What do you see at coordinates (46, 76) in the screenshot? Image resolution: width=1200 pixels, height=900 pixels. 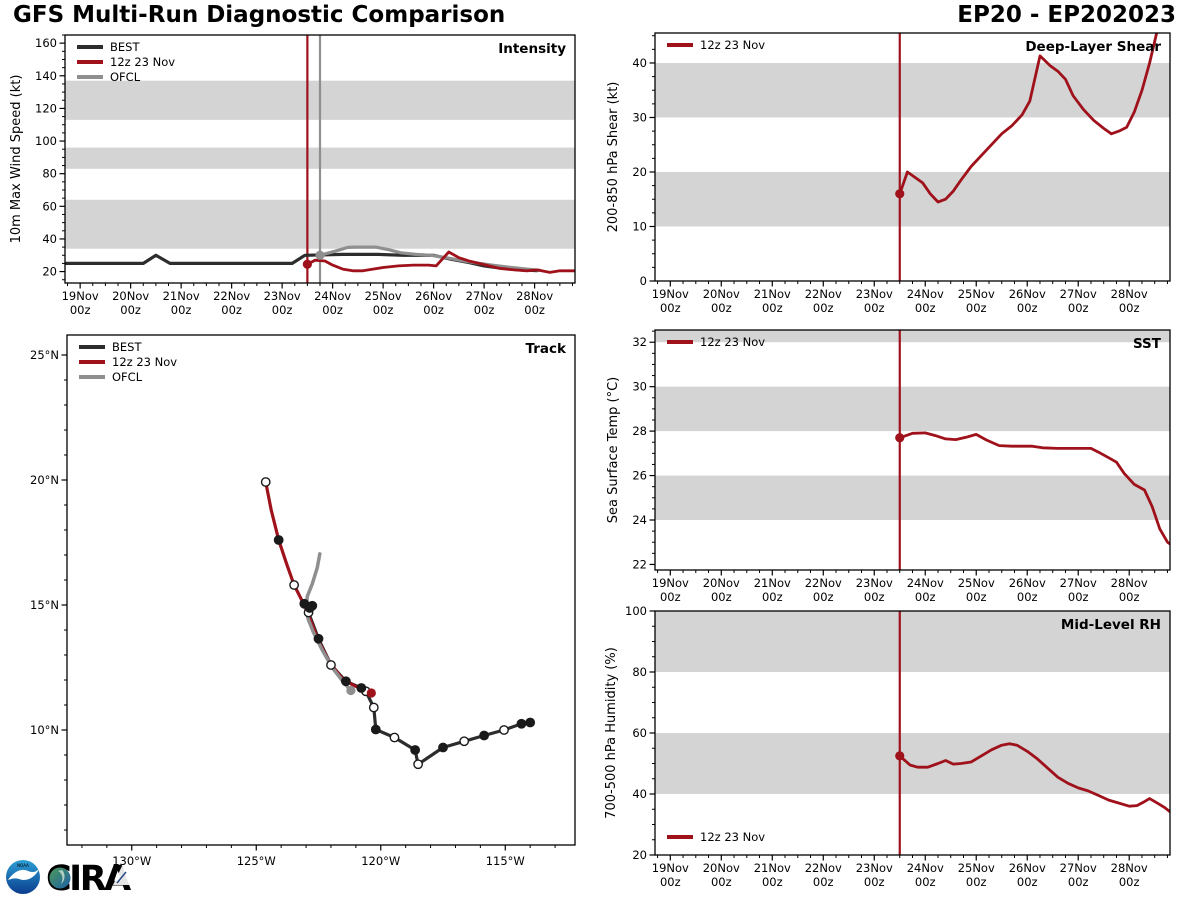 I see `svg-text: 140` at bounding box center [46, 76].